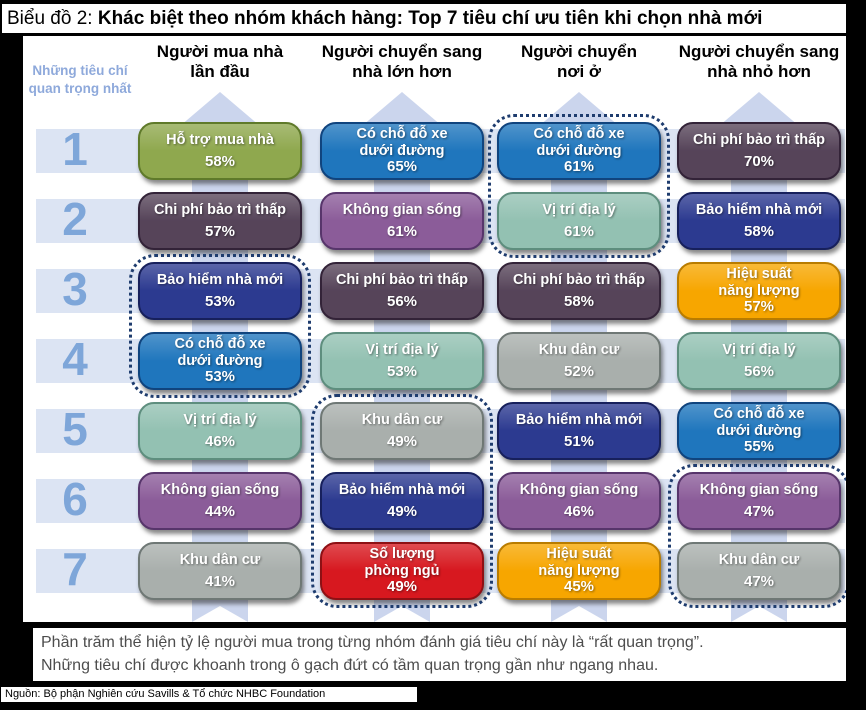 The height and width of the screenshot is (710, 866). What do you see at coordinates (52, 18) in the screenshot?
I see `title-prefix: Biểu đồ 2:` at bounding box center [52, 18].